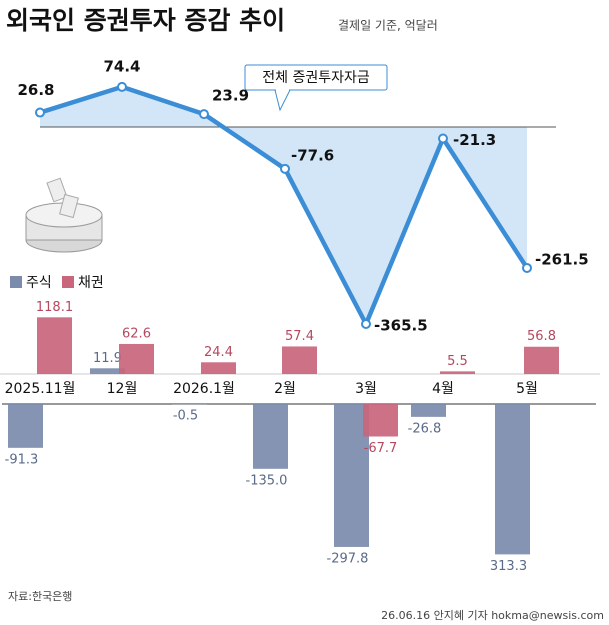  I want to click on source: 자료:한국은행, so click(40, 596).